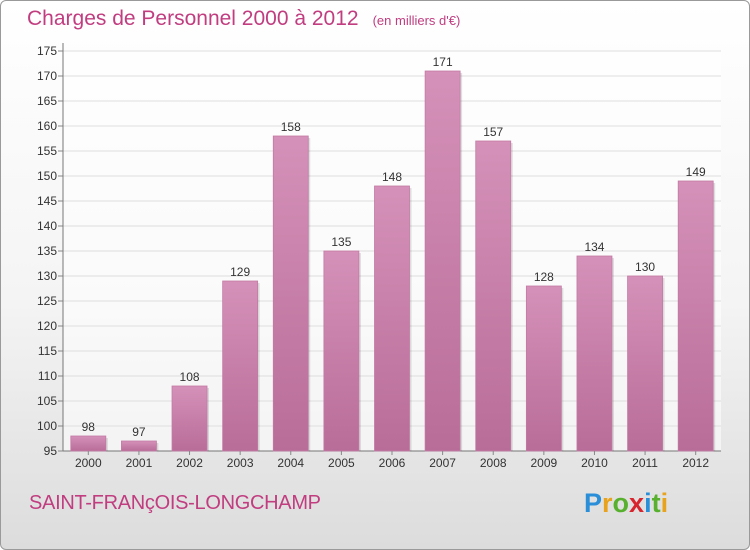  Describe the element at coordinates (47, 76) in the screenshot. I see `y-tick-label: 170` at that location.